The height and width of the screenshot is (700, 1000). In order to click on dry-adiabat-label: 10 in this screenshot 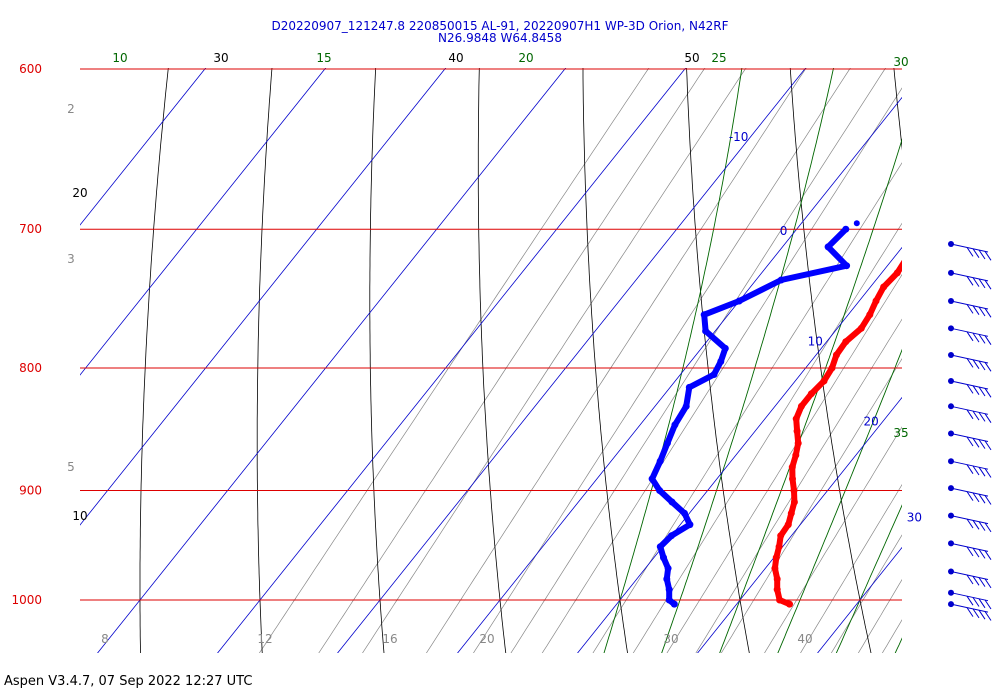, I will do `click(79, 516)`.